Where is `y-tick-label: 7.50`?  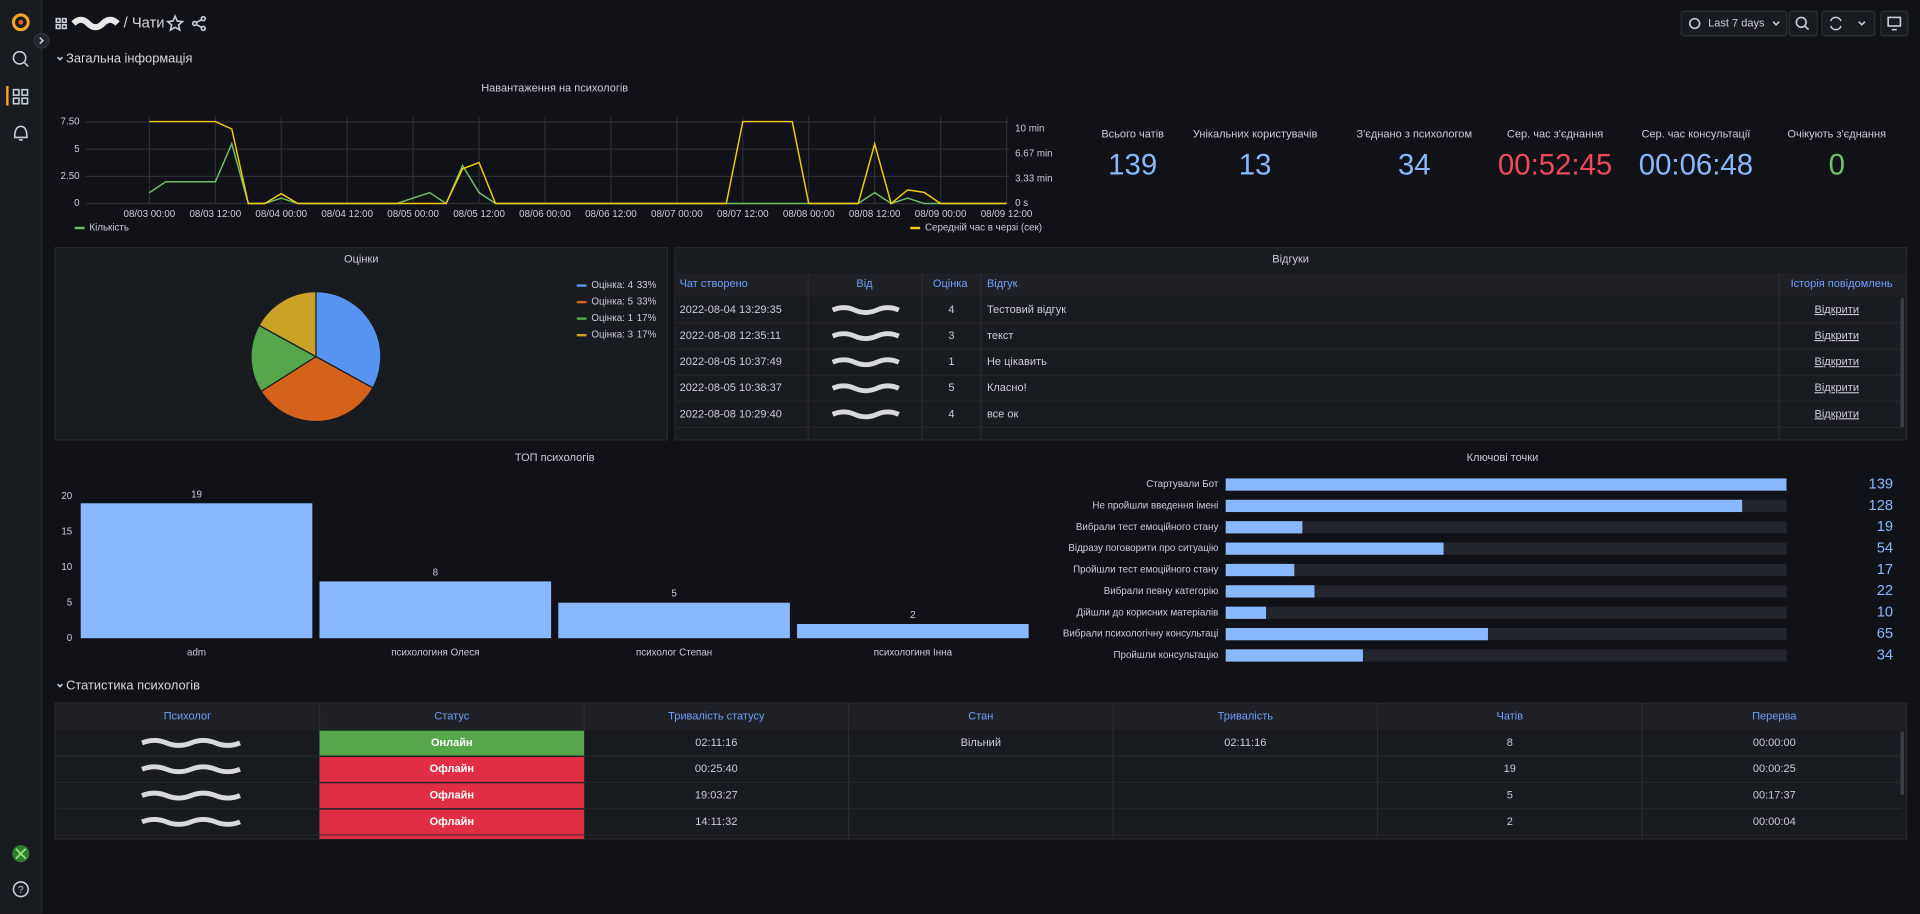 y-tick-label: 7.50 is located at coordinates (71, 122).